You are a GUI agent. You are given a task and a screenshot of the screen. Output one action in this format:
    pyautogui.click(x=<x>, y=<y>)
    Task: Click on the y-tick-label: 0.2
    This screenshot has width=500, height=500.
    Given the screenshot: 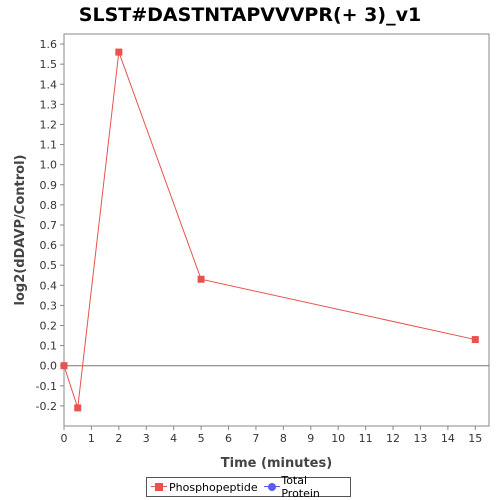 What is the action you would take?
    pyautogui.click(x=49, y=325)
    